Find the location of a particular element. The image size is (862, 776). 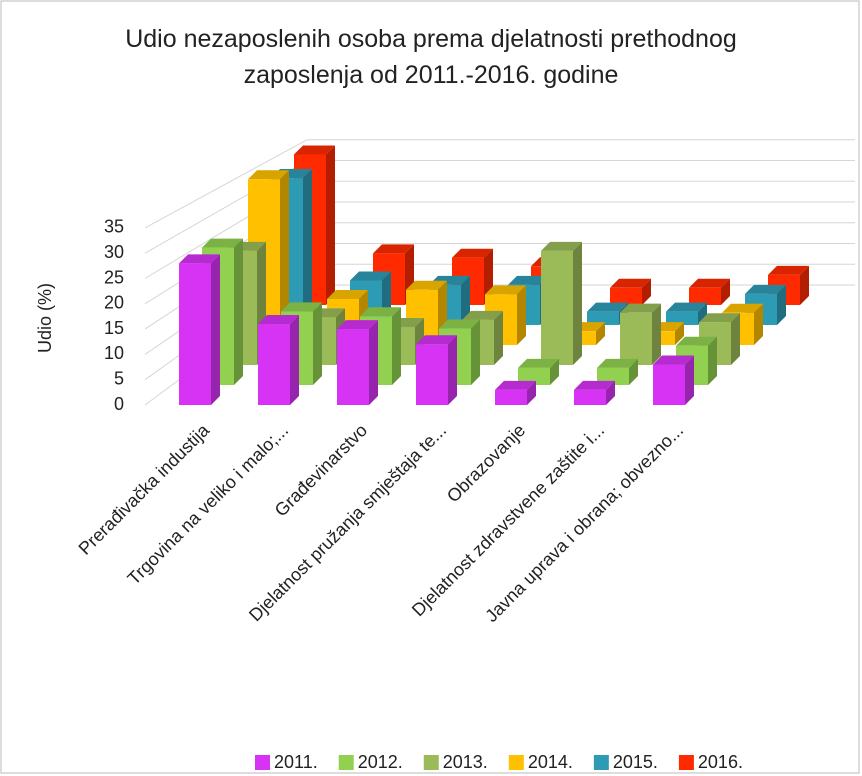

y-tick-label: 35 is located at coordinates (114, 227).